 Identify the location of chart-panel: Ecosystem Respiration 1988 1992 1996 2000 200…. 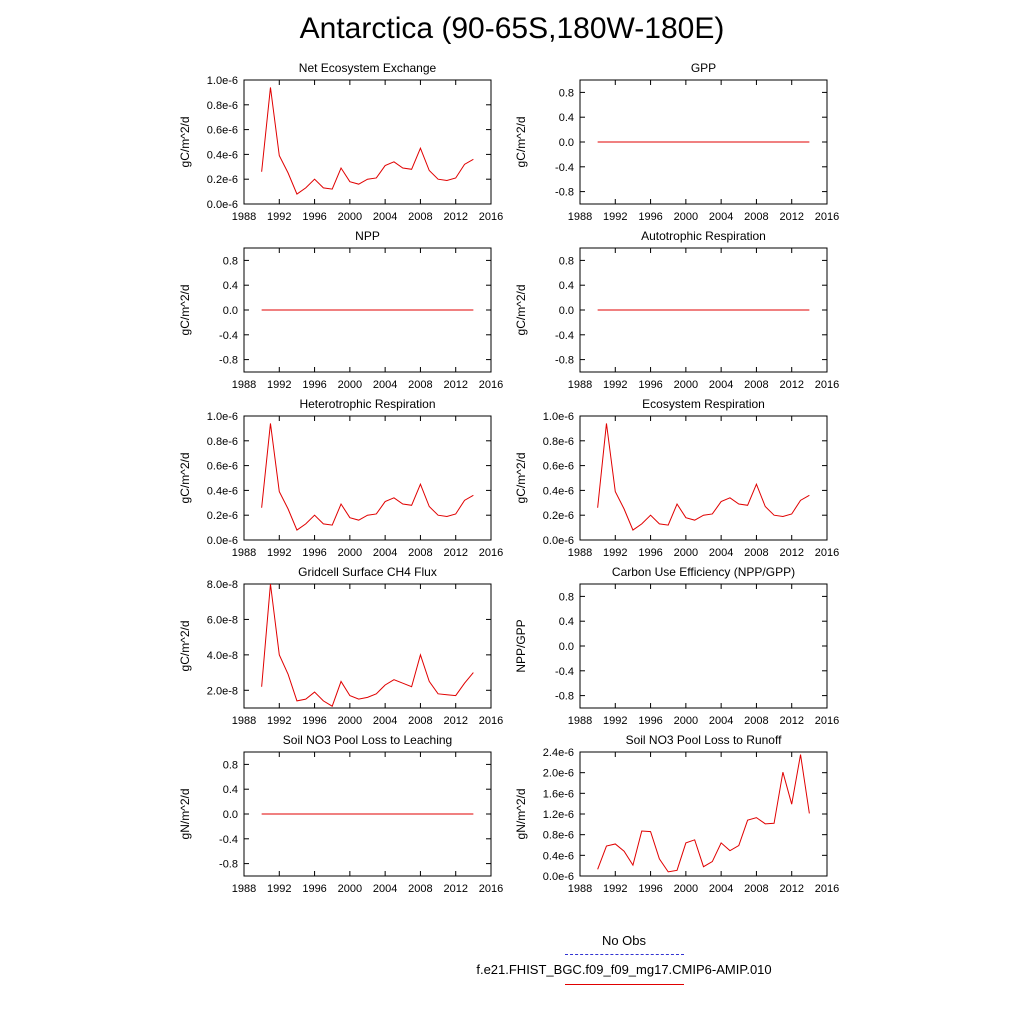
(676, 478).